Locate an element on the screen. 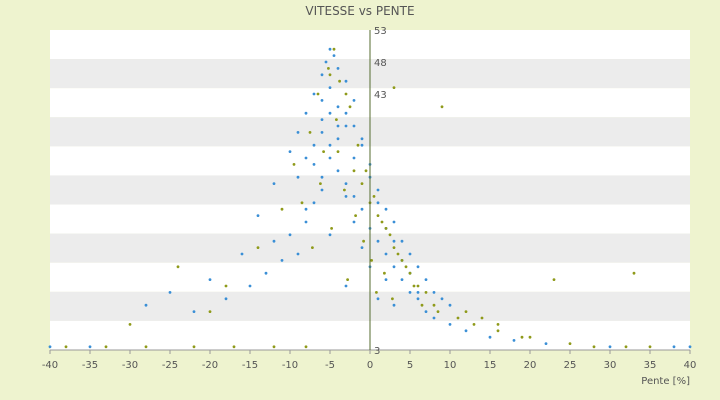  y-tick-label: 43 is located at coordinates (380, 95).